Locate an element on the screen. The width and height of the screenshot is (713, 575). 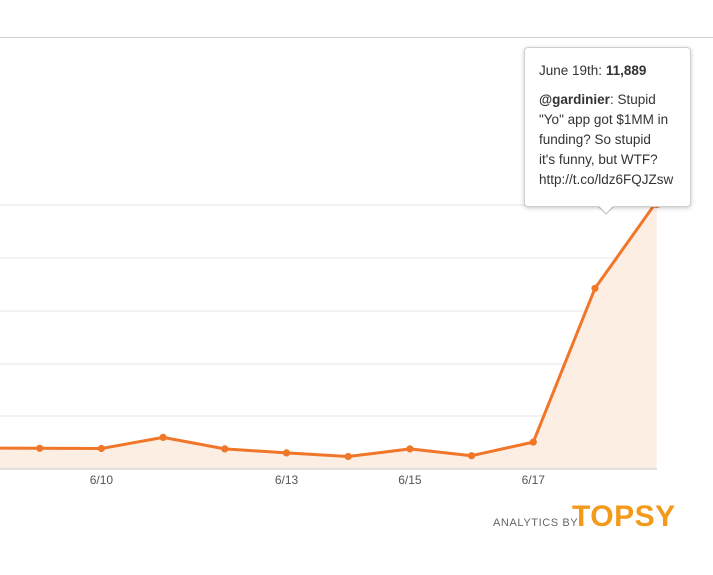
tooltip-tweet-handle: @gardinier is located at coordinates (574, 99).